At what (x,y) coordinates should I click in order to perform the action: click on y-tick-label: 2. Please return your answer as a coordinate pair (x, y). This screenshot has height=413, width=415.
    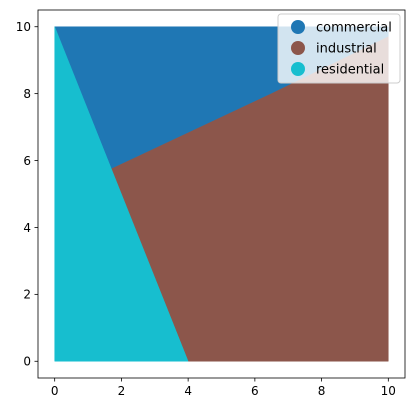
    Looking at the image, I should click on (27, 295).